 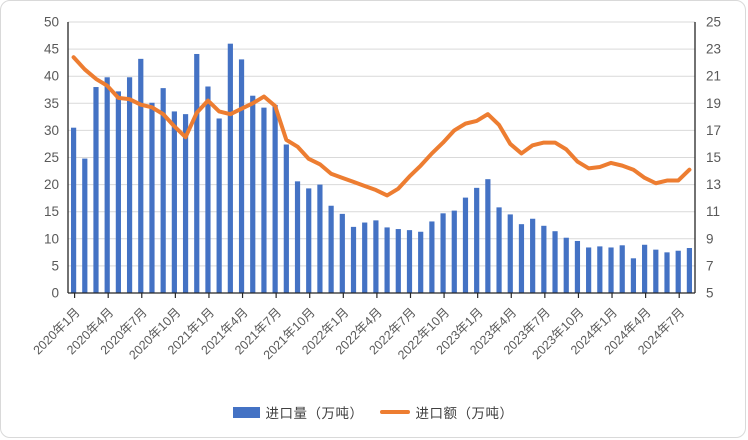 I want to click on y-right-tick-label: 19, so click(x=713, y=103).